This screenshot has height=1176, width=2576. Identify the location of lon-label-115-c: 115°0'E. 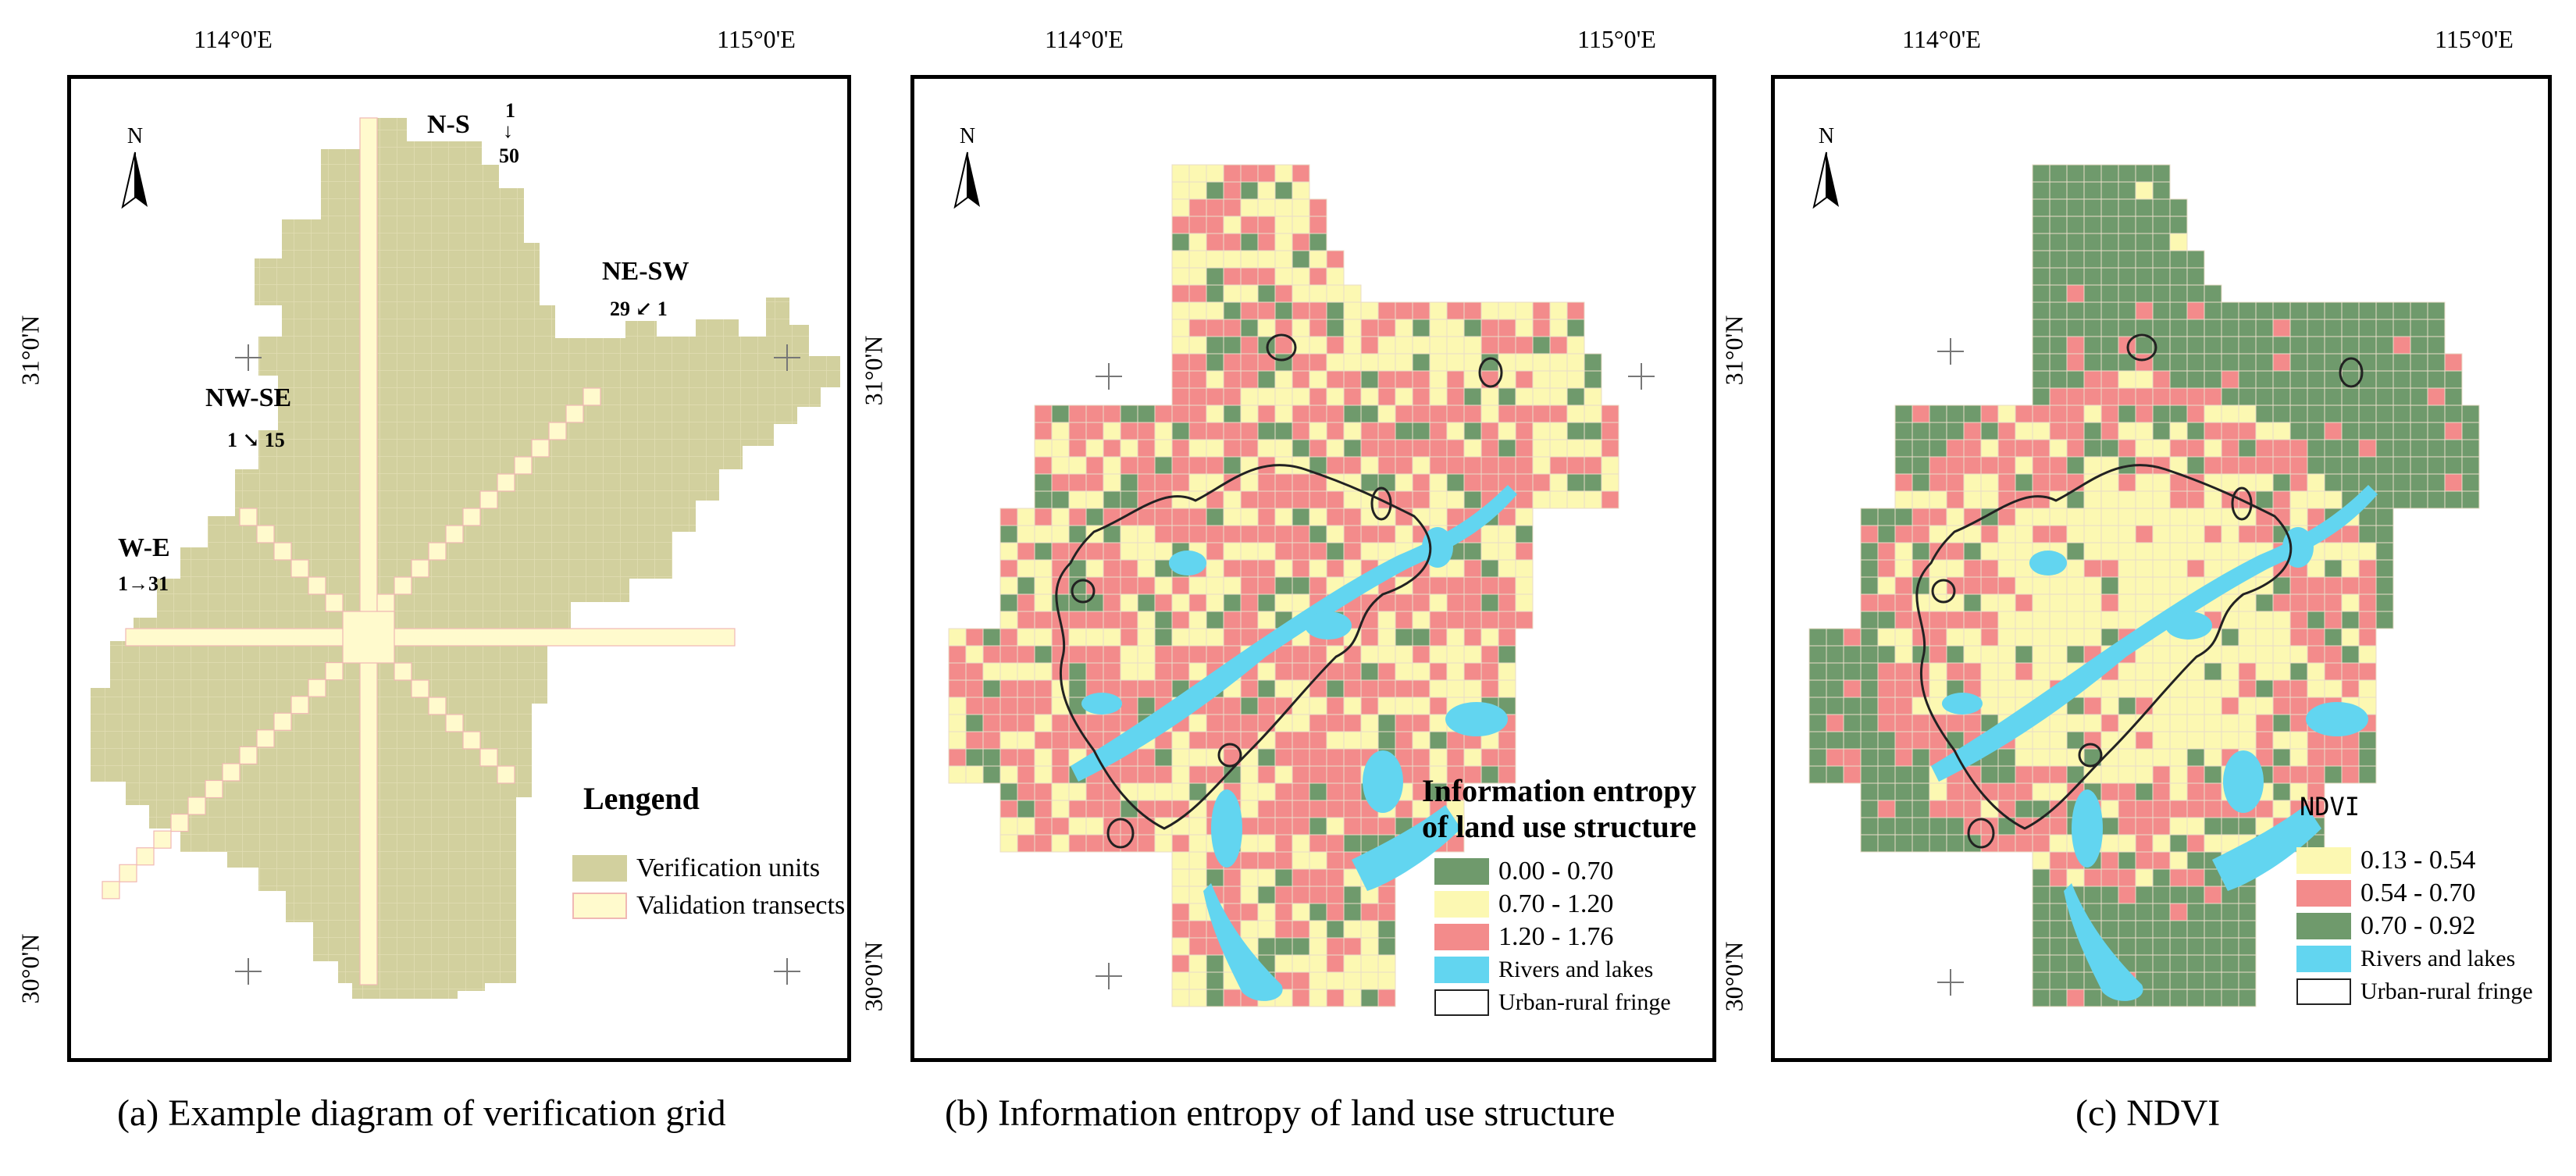
(2474, 39).